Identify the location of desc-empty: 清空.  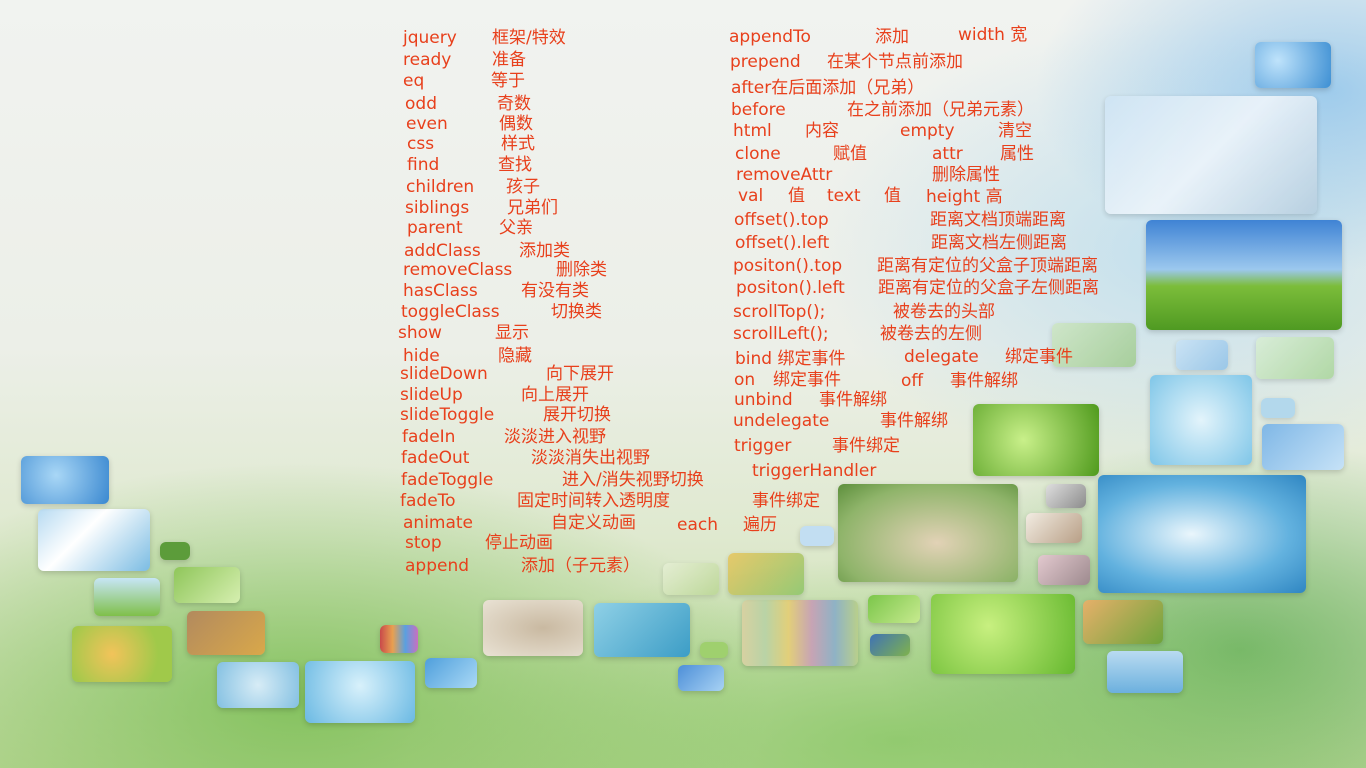
(1015, 131).